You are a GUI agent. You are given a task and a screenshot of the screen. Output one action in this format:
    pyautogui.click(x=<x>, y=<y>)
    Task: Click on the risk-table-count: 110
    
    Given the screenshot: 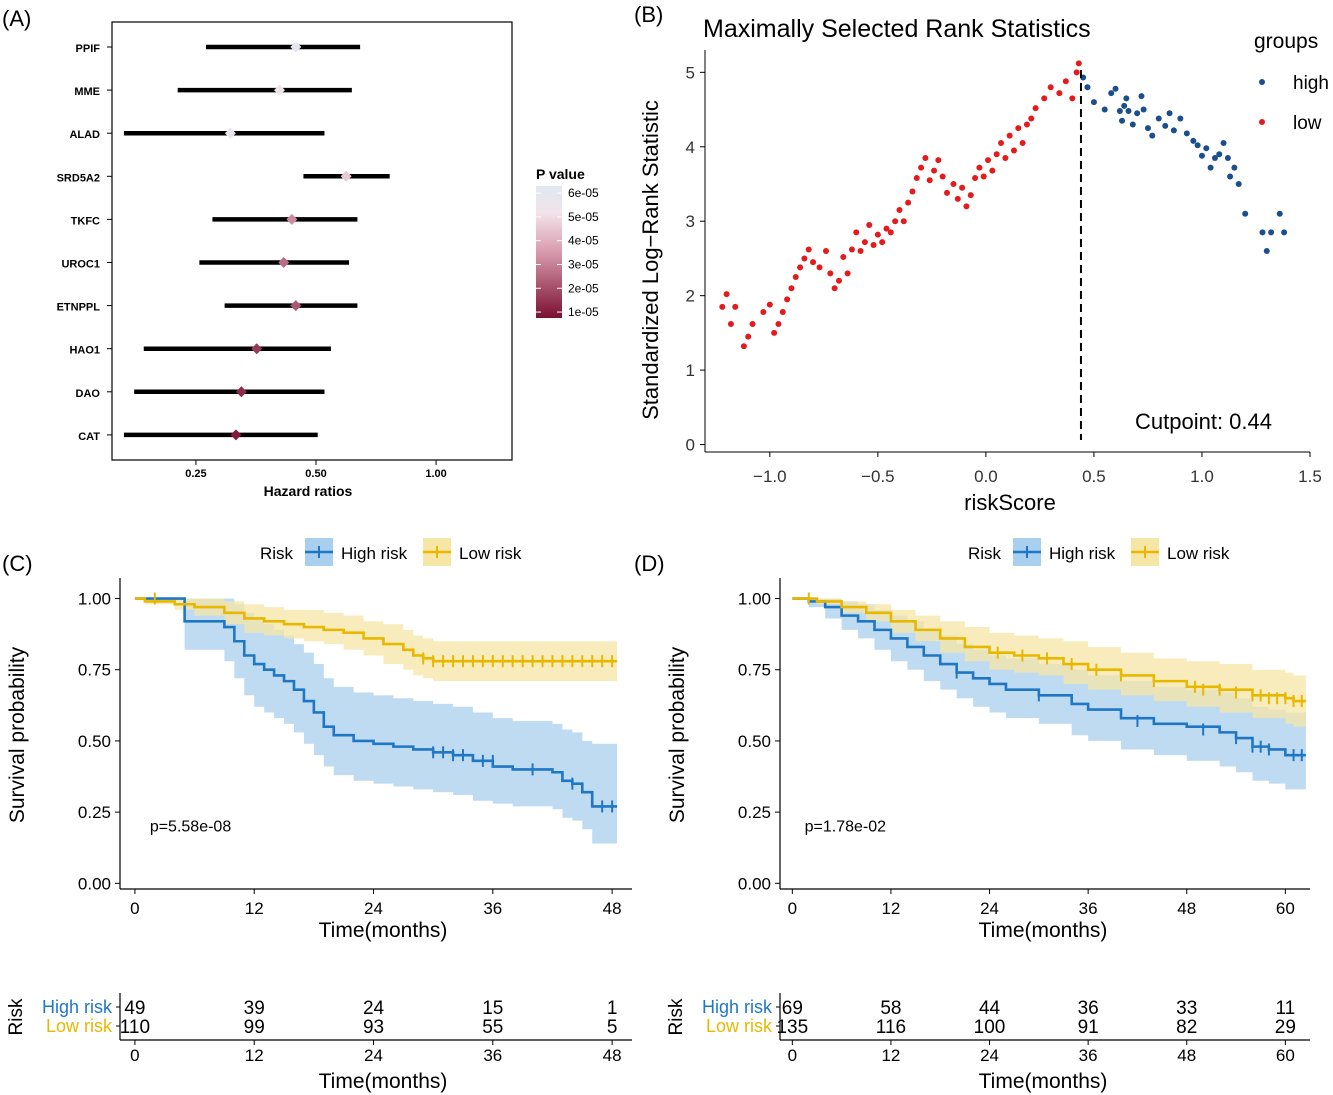 What is the action you would take?
    pyautogui.click(x=135, y=1027)
    